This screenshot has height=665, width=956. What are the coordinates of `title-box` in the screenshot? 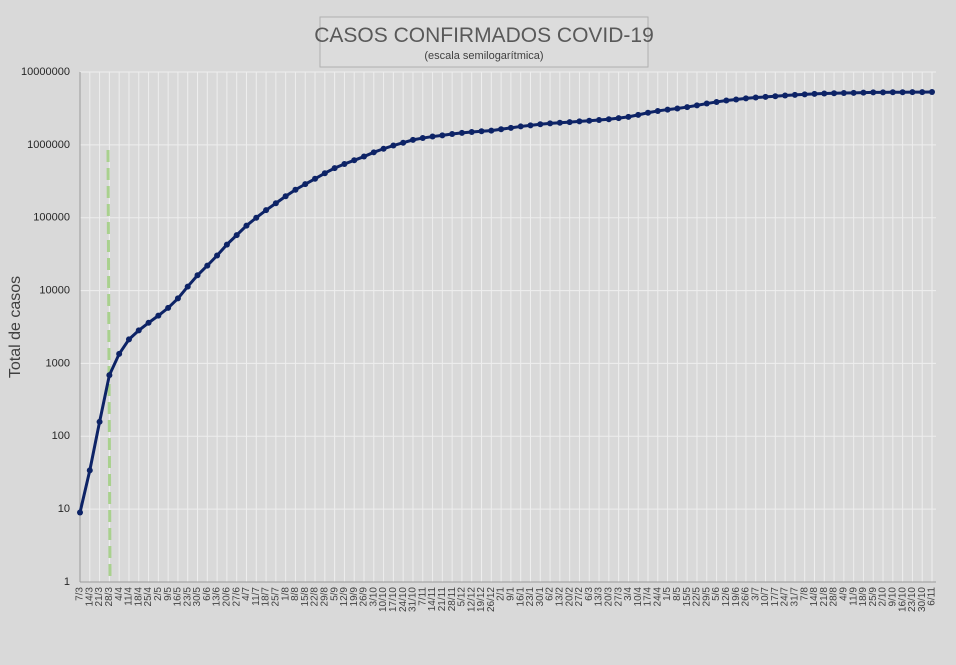 It's located at (484, 42).